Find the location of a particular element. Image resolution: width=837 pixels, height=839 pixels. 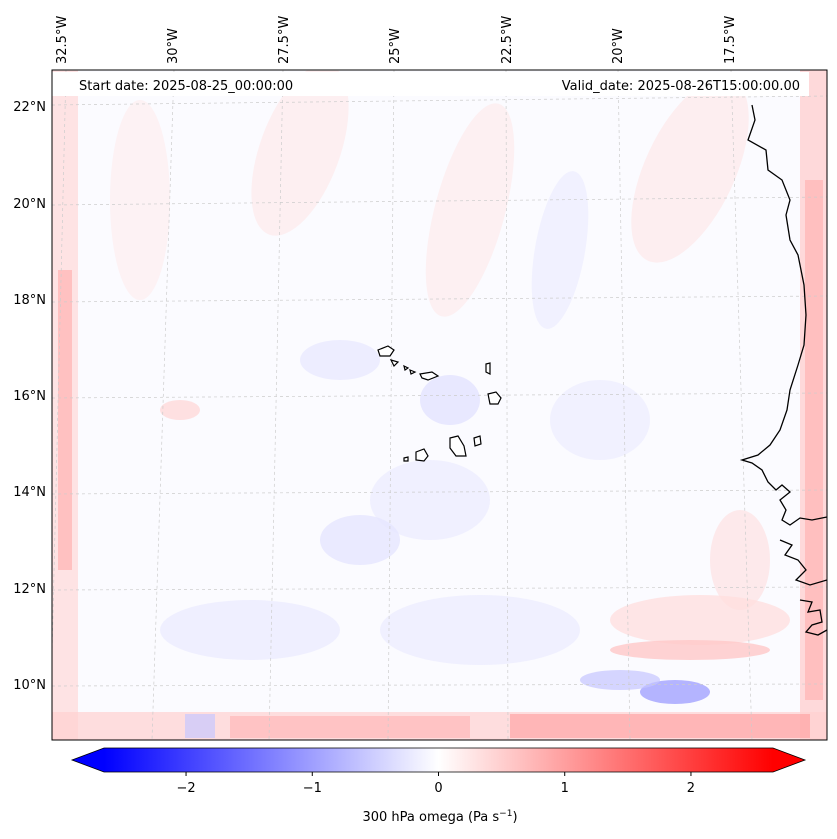

lon-label: 17.5°W is located at coordinates (730, 40).